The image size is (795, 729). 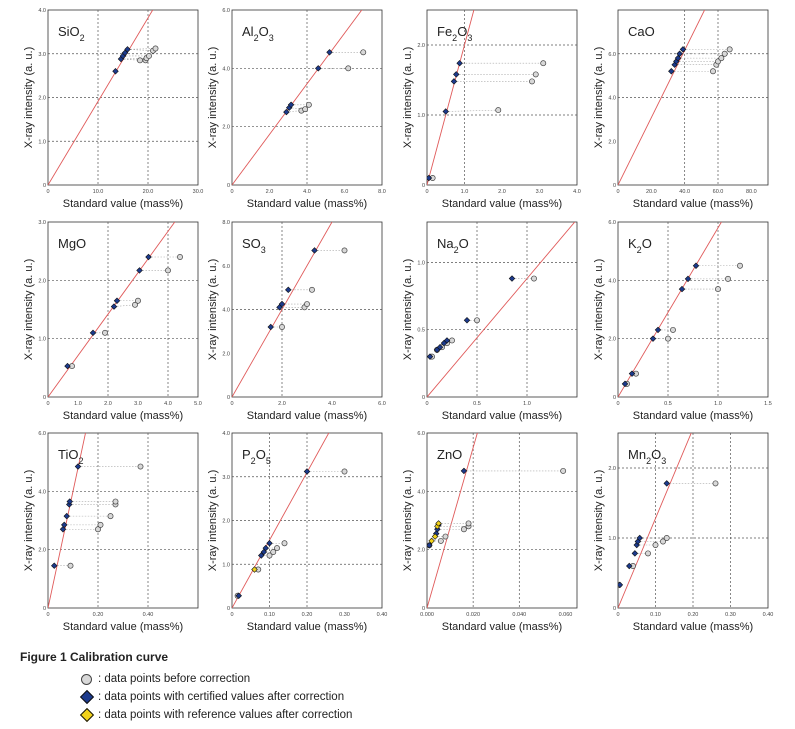 What do you see at coordinates (123, 520) in the screenshot?
I see `plot-frame` at bounding box center [123, 520].